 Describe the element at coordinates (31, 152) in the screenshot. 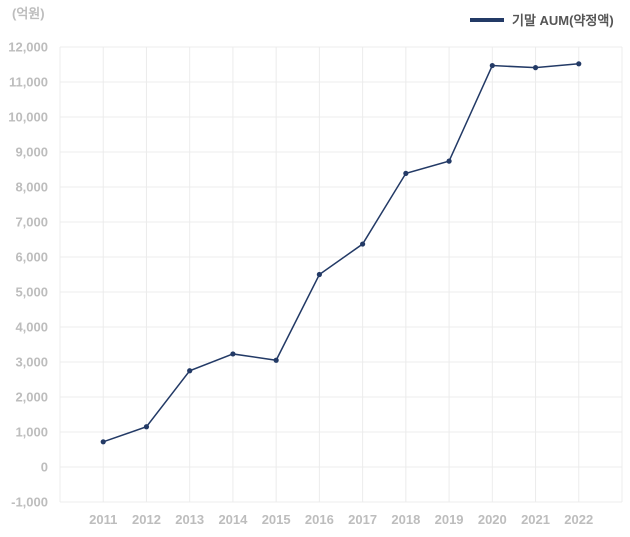

I see `y-tick-label: 9,000` at that location.